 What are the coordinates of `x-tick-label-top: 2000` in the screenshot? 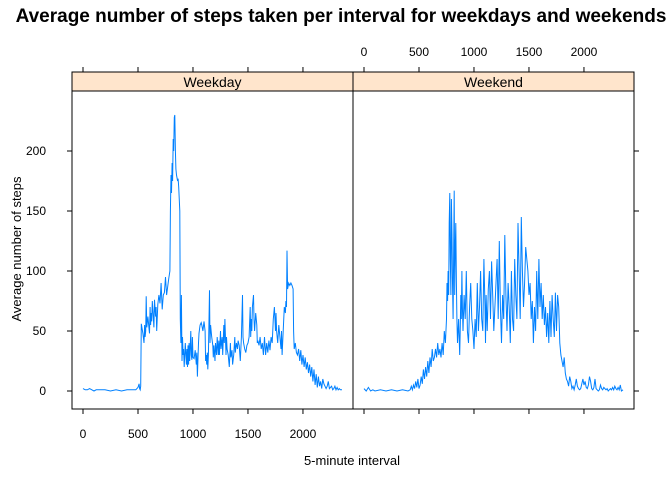 It's located at (584, 52).